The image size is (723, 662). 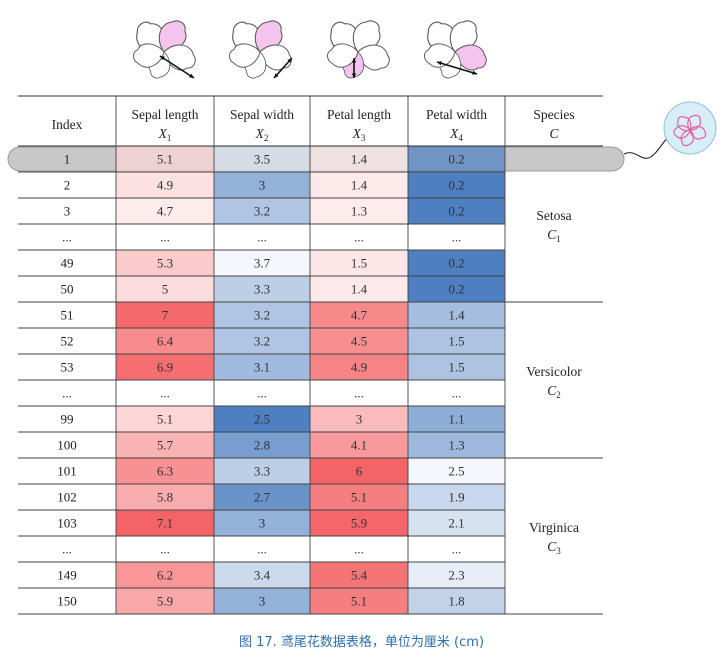 What do you see at coordinates (165, 445) in the screenshot?
I see `value-cell: 5.7` at bounding box center [165, 445].